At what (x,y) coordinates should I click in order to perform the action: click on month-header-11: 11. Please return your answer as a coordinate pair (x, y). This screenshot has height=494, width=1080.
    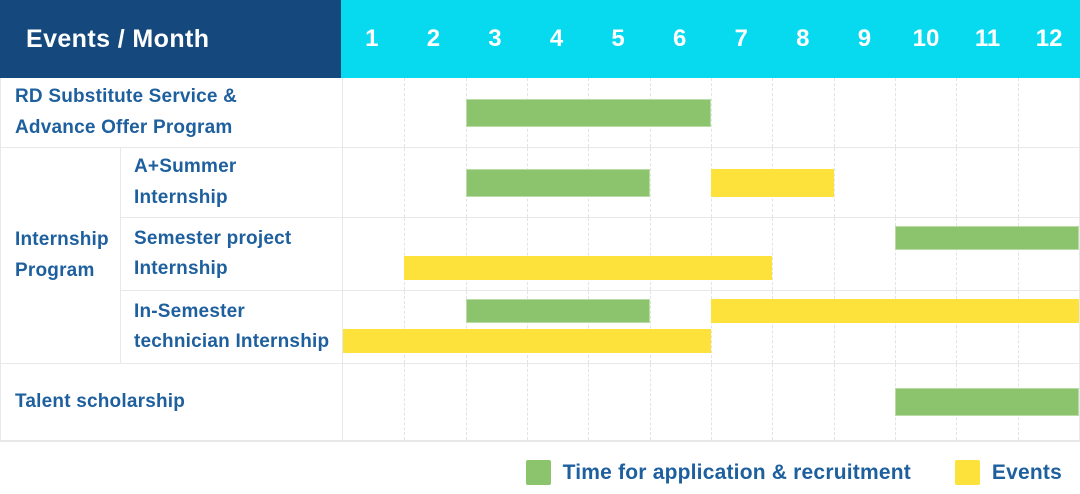
    Looking at the image, I should click on (987, 38).